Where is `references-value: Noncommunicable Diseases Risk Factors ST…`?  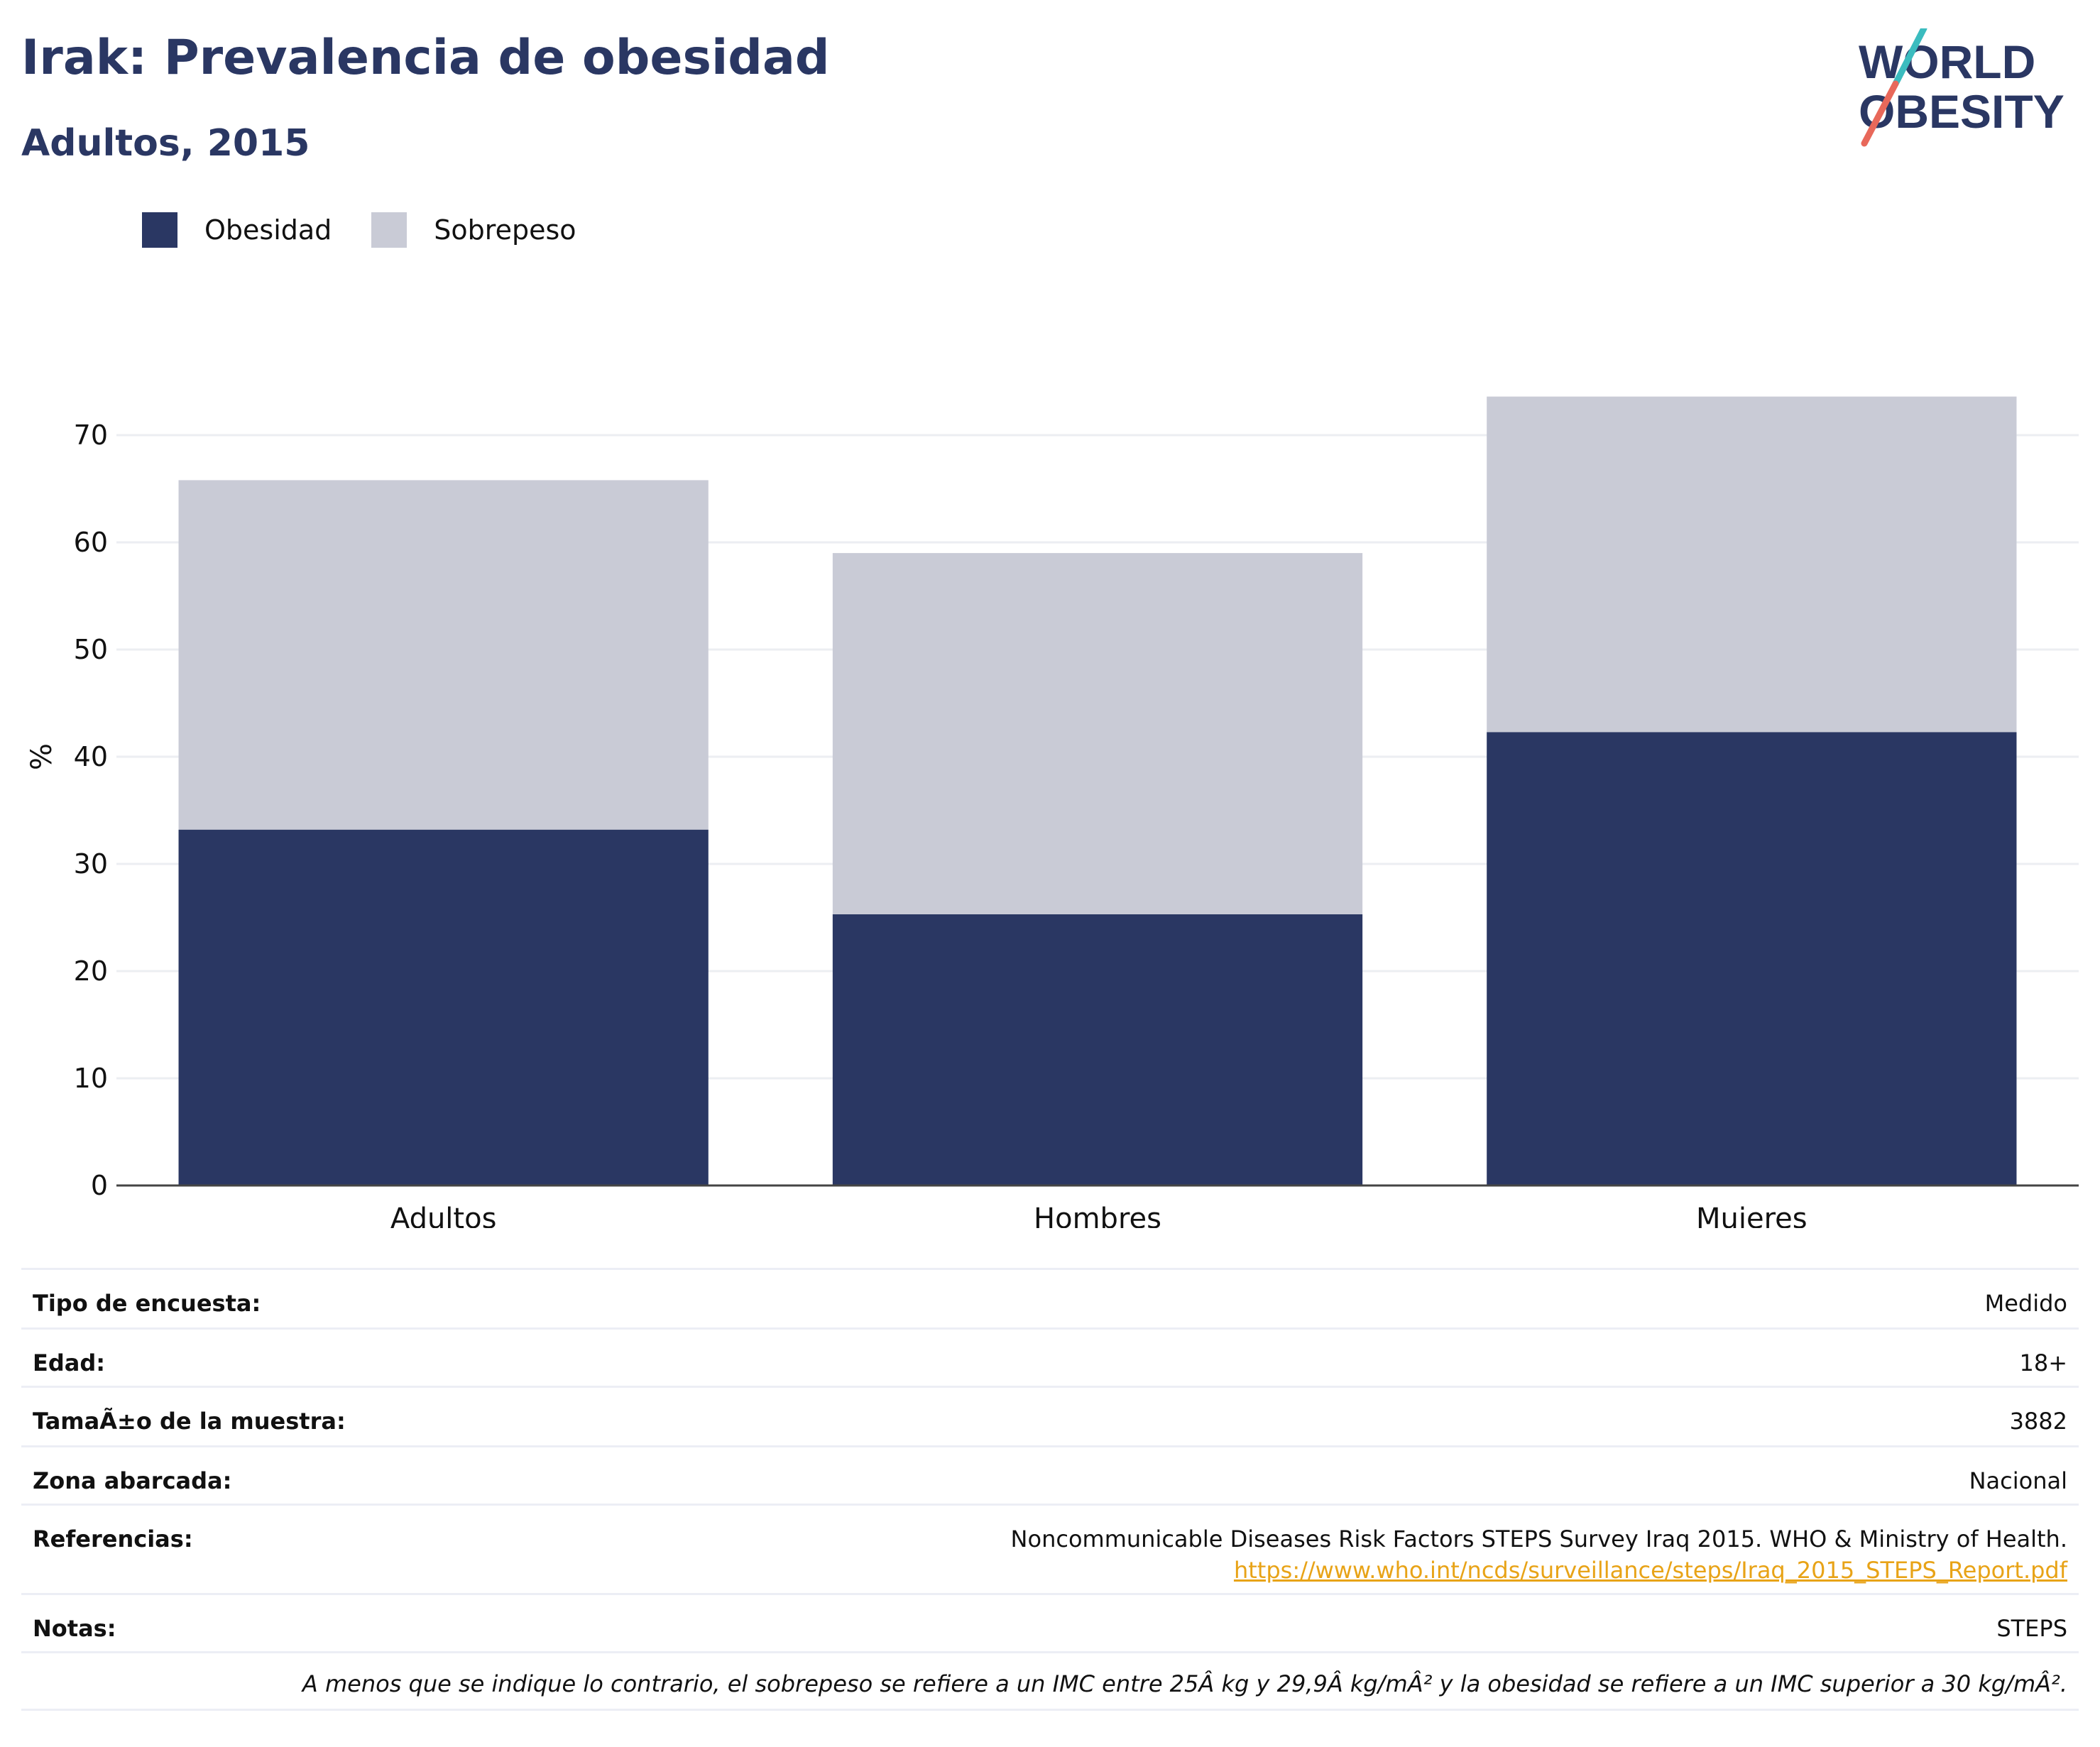
references-value: Noncommunicable Diseases Risk Factors ST… is located at coordinates (1539, 1555).